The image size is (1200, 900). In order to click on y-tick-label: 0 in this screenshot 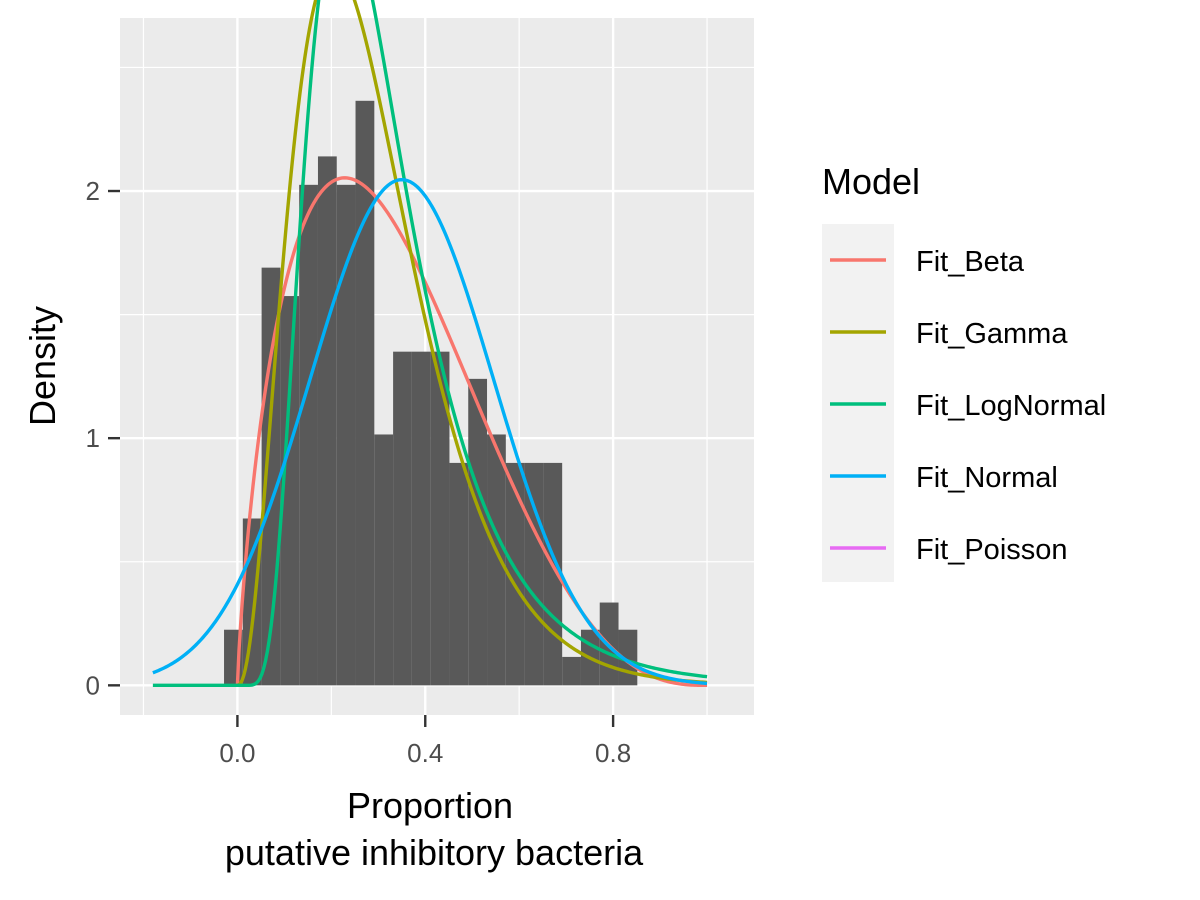, I will do `click(93, 685)`.